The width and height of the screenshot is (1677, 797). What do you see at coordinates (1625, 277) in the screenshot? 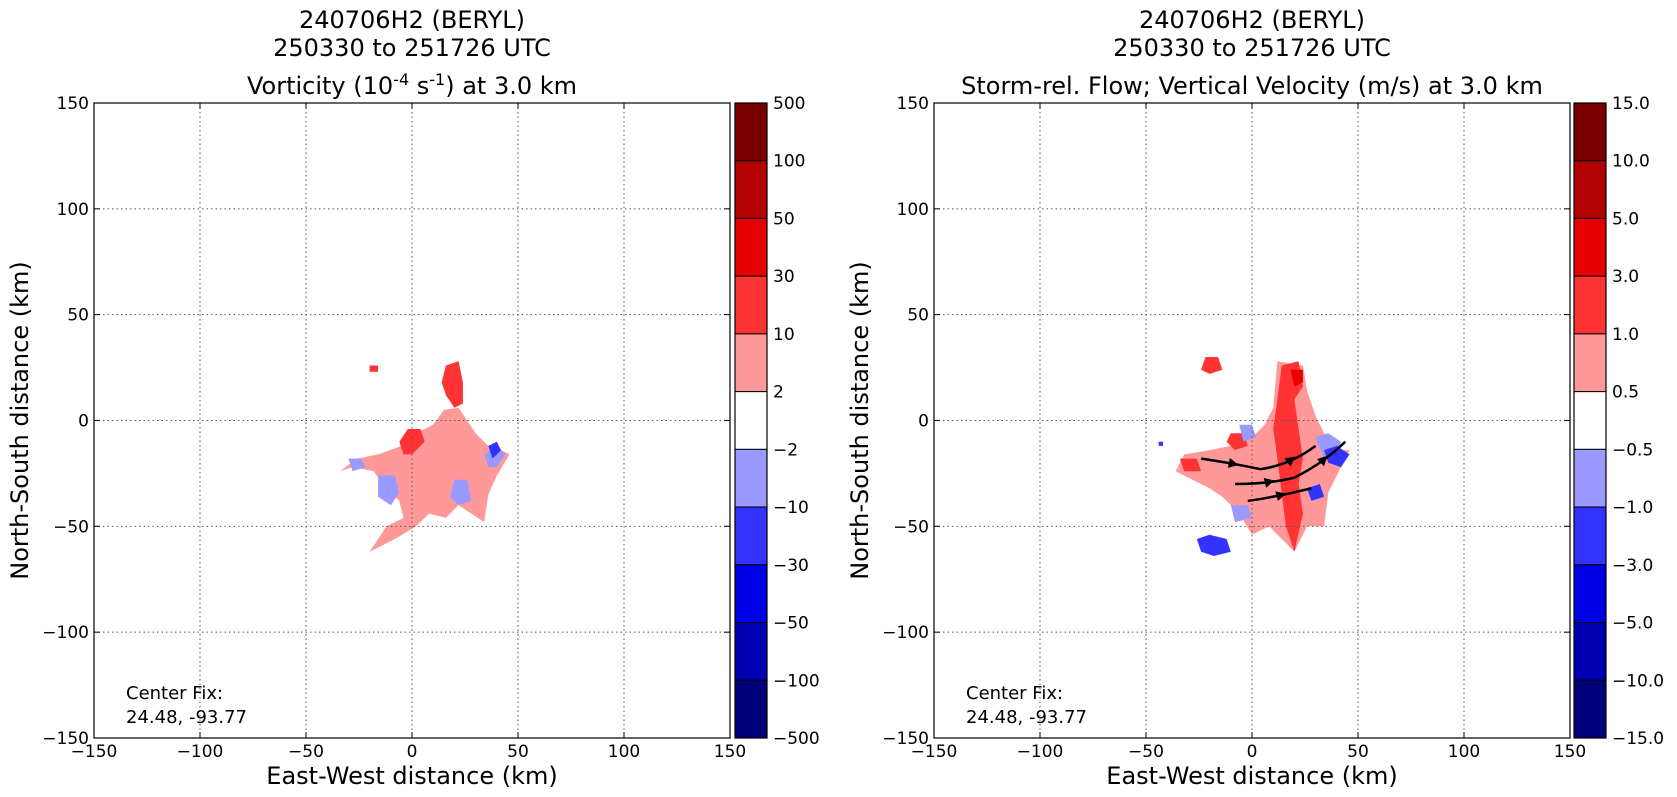
I see `colorbar-tick-label: 3.0` at bounding box center [1625, 277].